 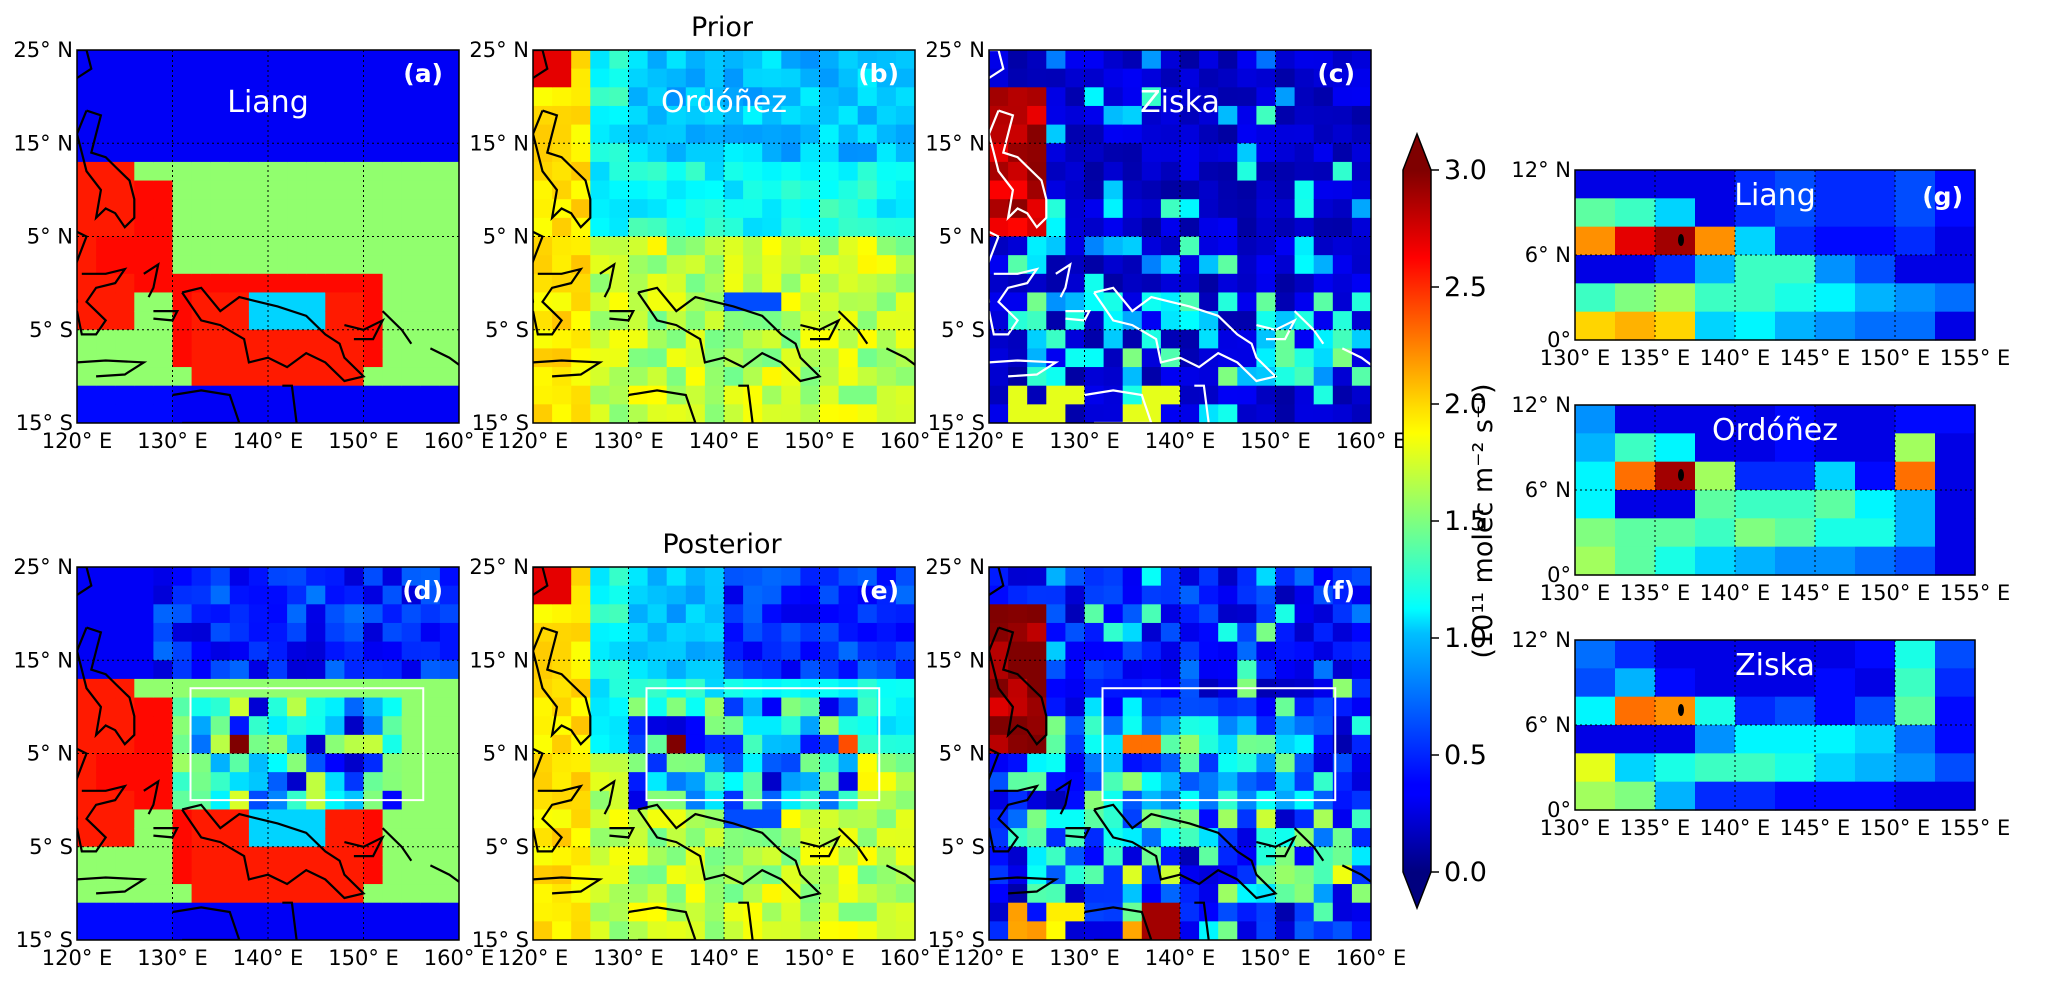 What do you see at coordinates (533, 958) in the screenshot?
I see `lon-tick-label: 120° E` at bounding box center [533, 958].